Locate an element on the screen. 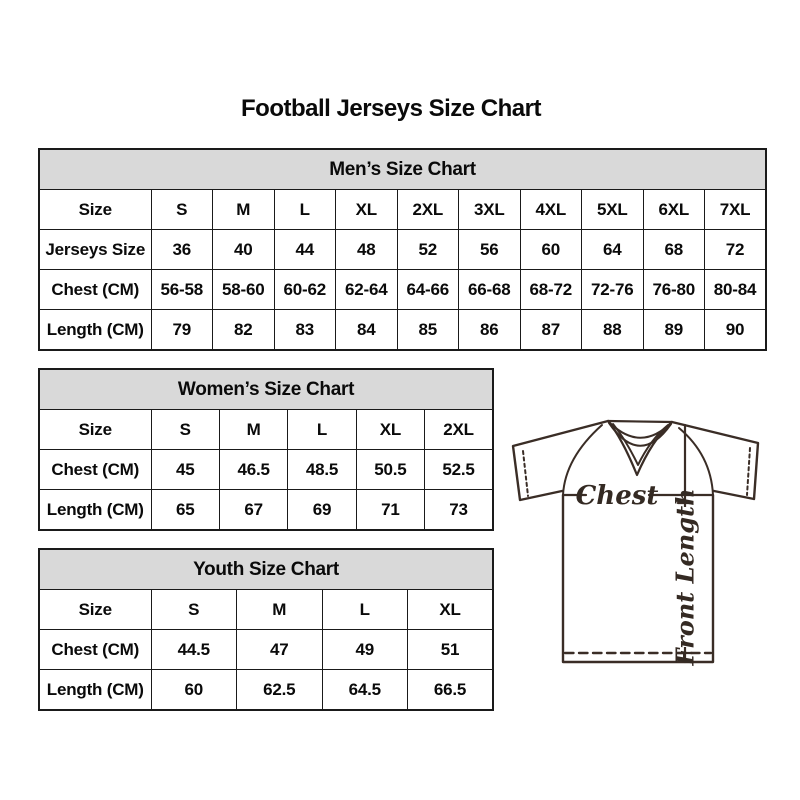 Image resolution: width=800 pixels, height=800 pixels. jersey-collar-inner-v is located at coordinates (640, 444).